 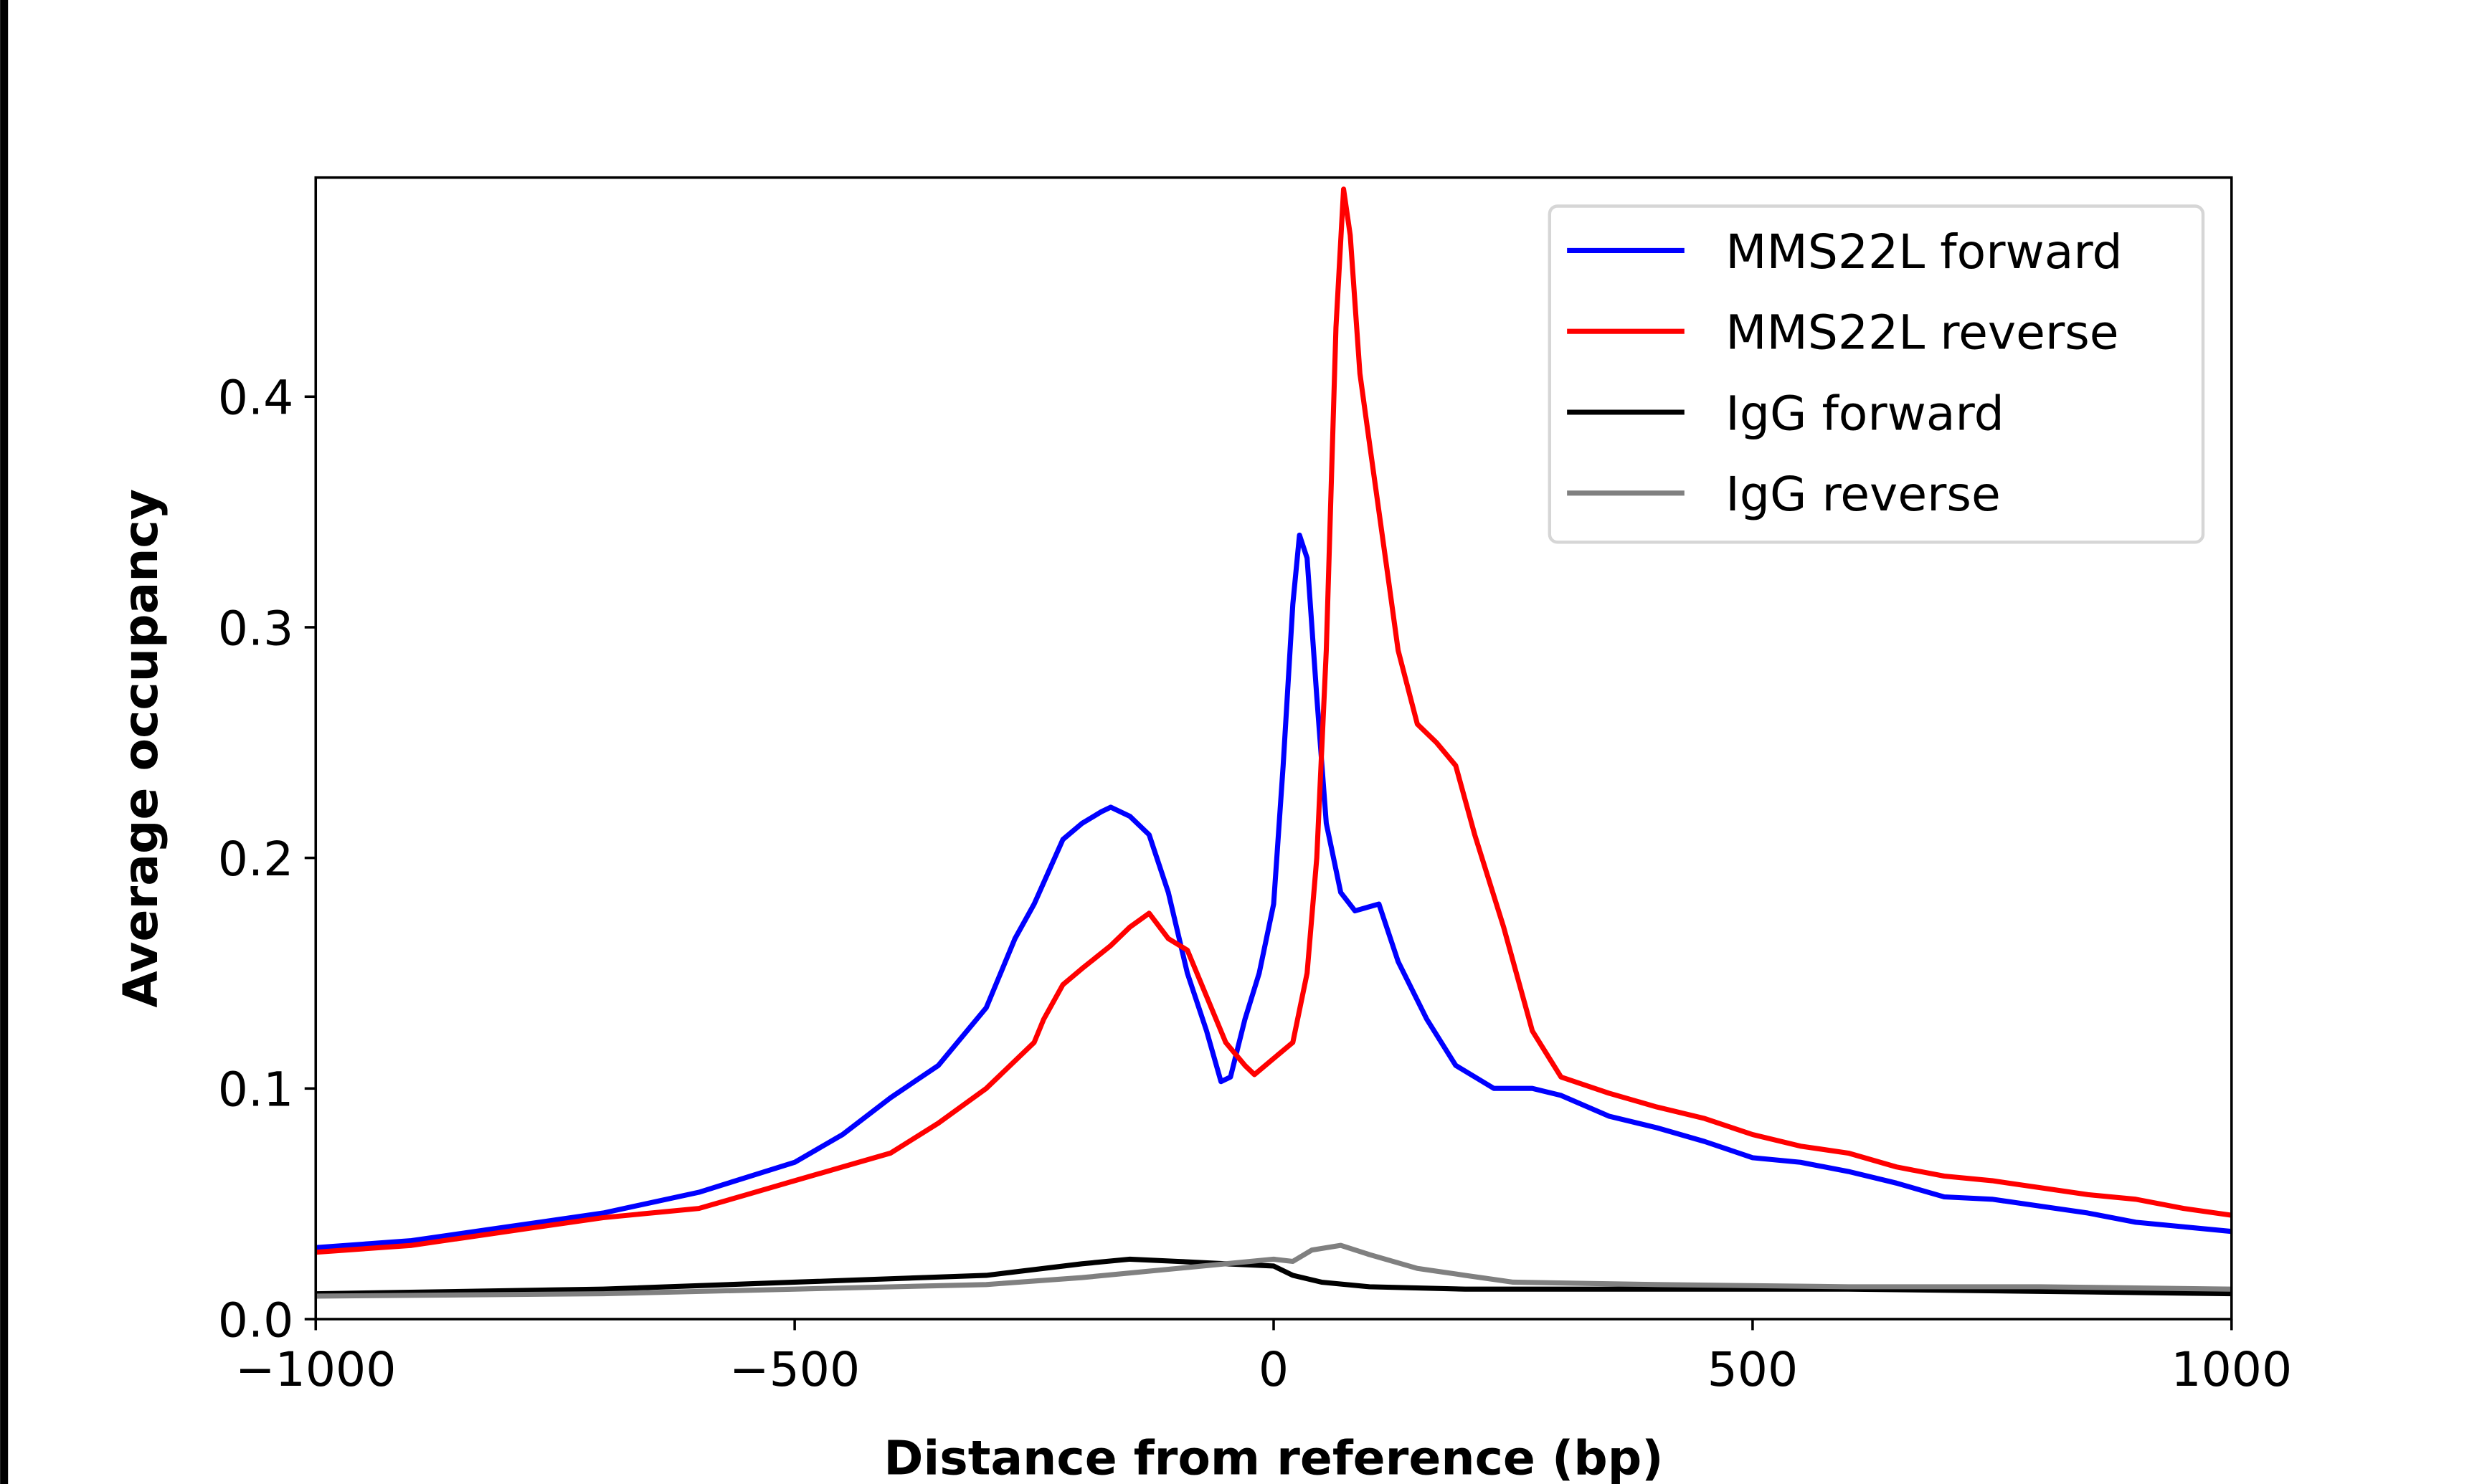 I want to click on series-line-igg-reverse, so click(x=1274, y=1271).